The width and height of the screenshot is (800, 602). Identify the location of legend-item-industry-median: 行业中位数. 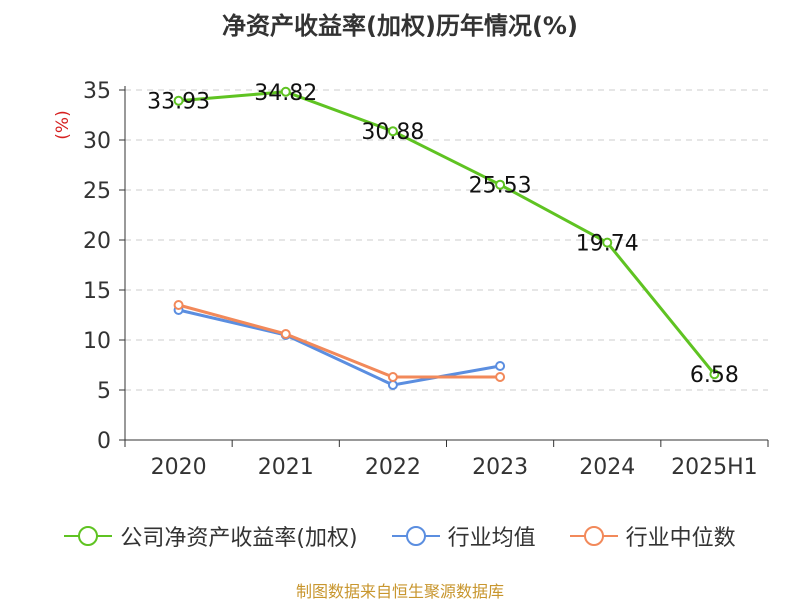
(652, 536).